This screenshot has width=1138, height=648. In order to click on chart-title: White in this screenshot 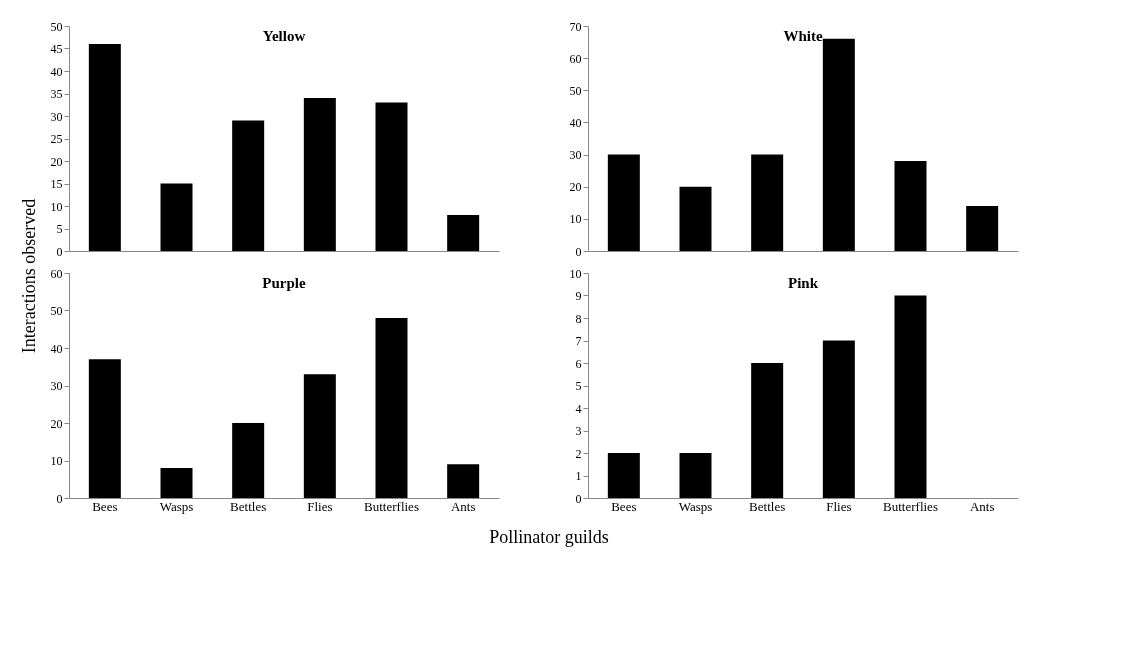, I will do `click(803, 36)`.